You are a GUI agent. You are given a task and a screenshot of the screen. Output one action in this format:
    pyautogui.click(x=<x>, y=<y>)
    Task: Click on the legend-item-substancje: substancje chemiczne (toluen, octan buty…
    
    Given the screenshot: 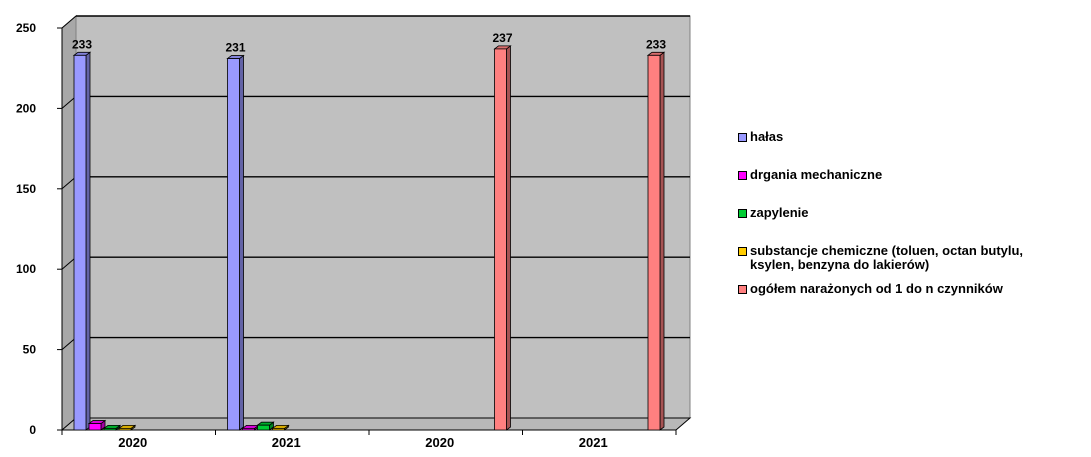 What is the action you would take?
    pyautogui.click(x=913, y=258)
    